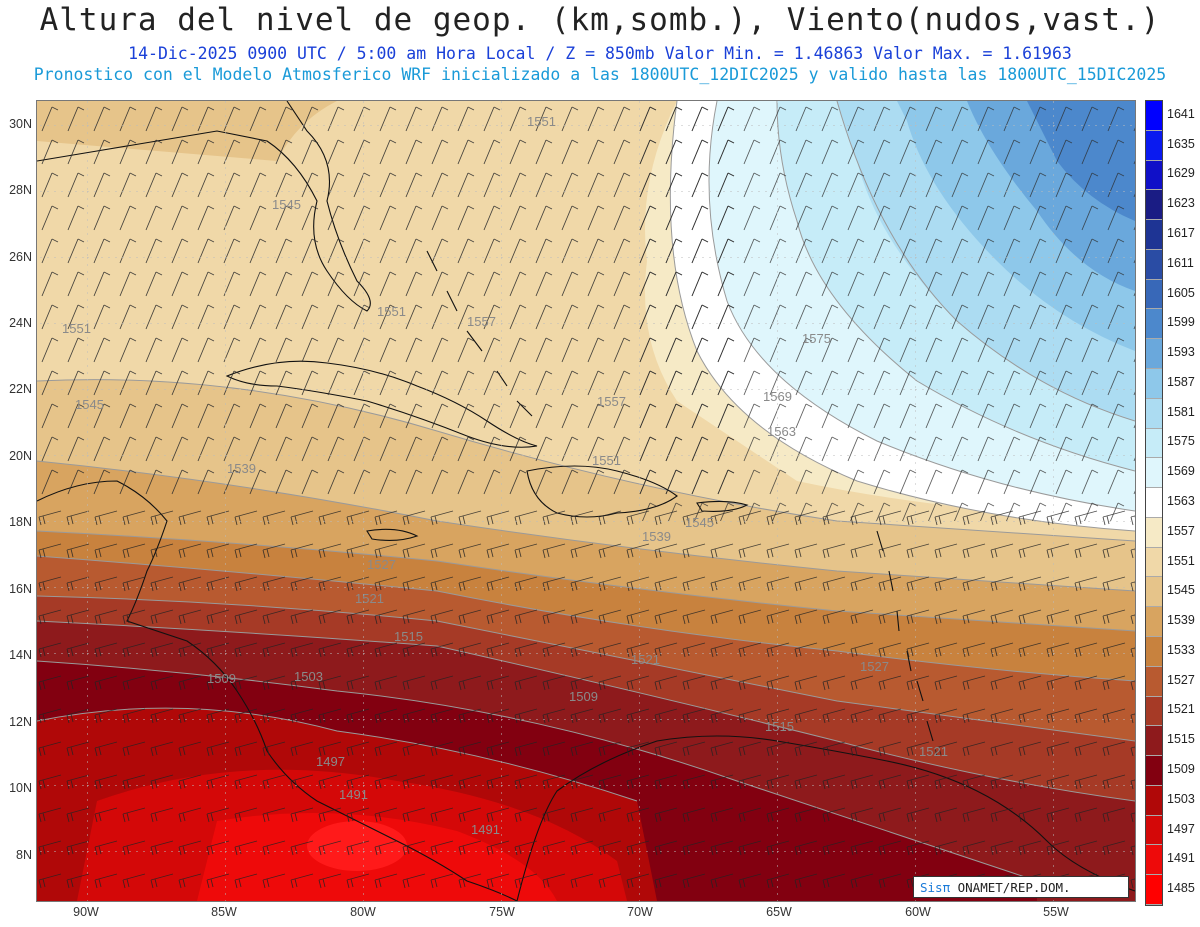 The width and height of the screenshot is (1200, 927). Describe the element at coordinates (20, 655) in the screenshot. I see `lat-label-14n: 14N` at that location.